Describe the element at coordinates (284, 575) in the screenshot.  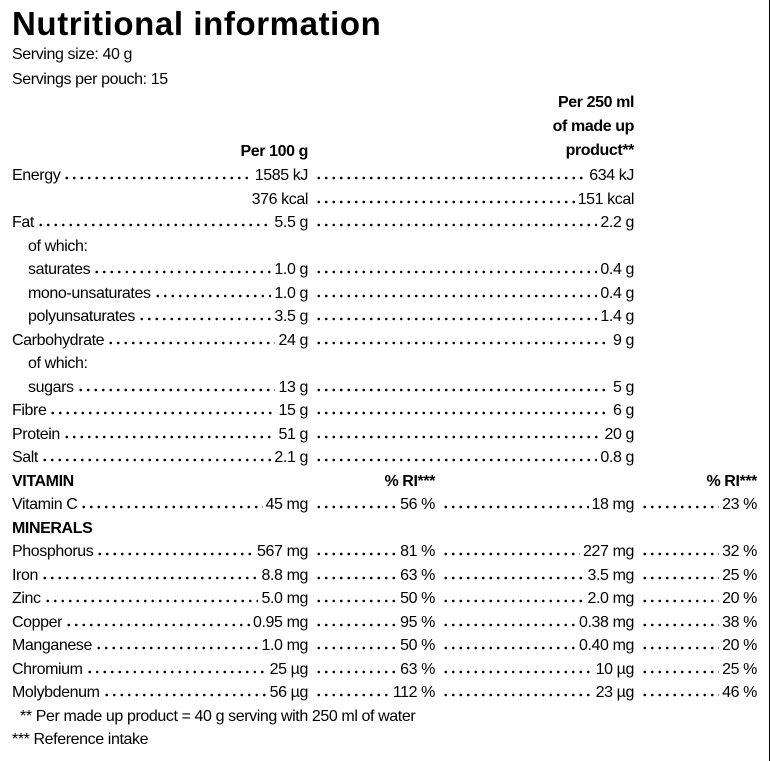
I see `per-100g: 8.8 mg` at that location.